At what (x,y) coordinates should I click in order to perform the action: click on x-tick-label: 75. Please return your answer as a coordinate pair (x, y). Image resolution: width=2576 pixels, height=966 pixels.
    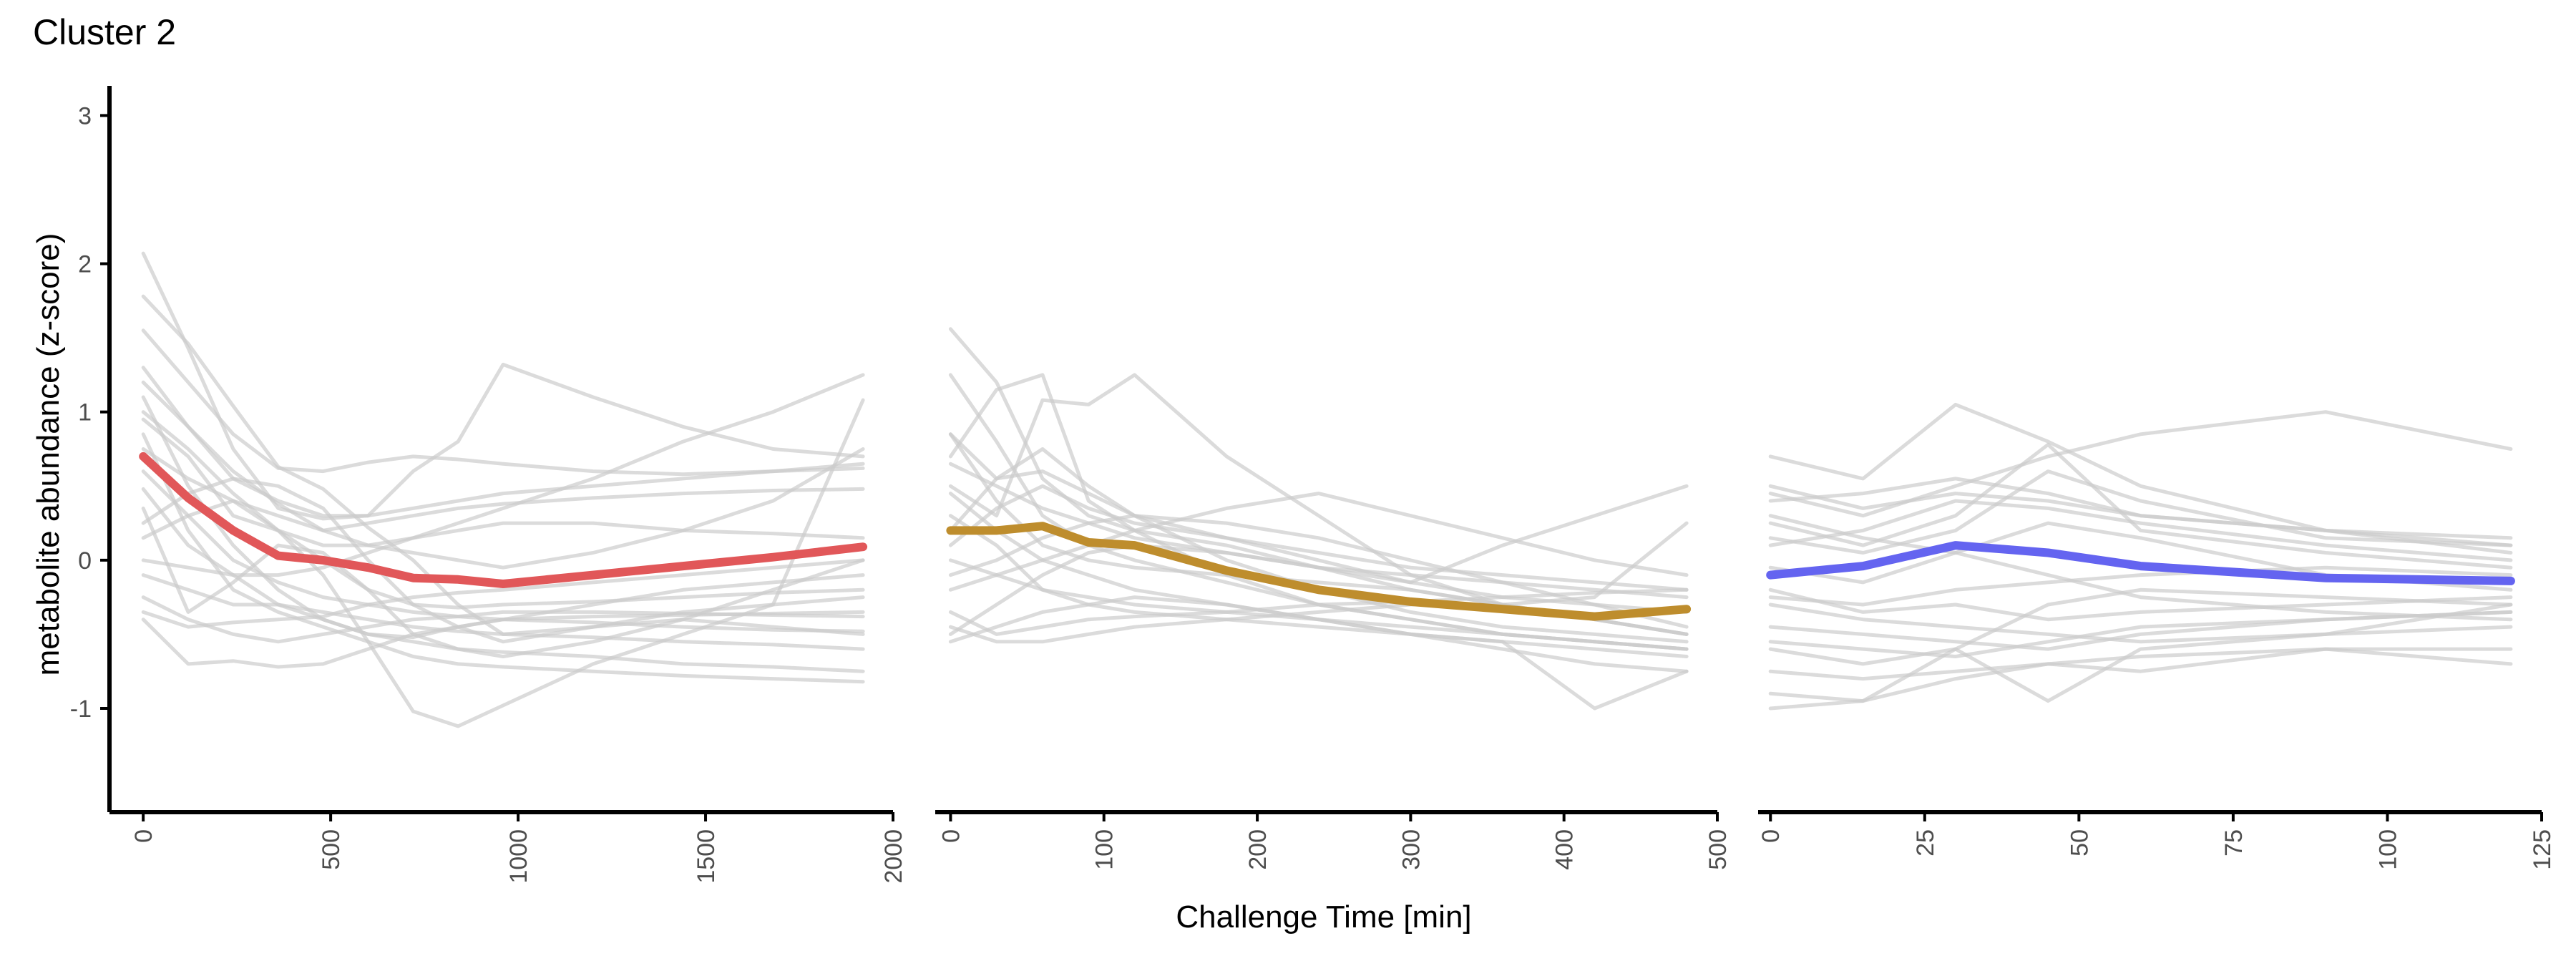
    Looking at the image, I should click on (2234, 843).